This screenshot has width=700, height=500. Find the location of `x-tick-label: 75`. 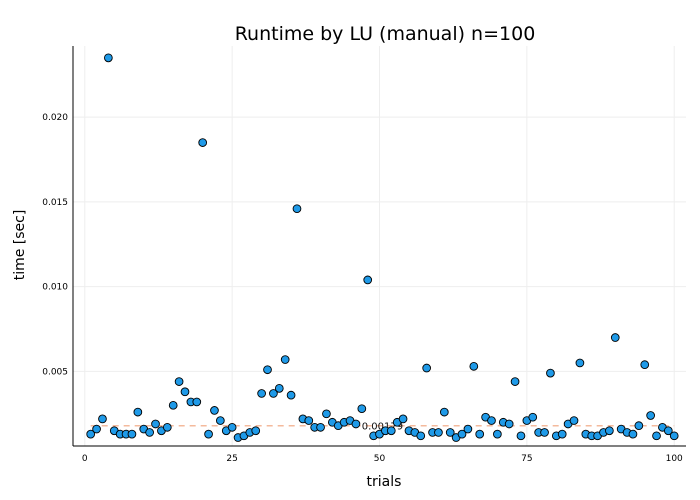

x-tick-label: 75 is located at coordinates (526, 459).